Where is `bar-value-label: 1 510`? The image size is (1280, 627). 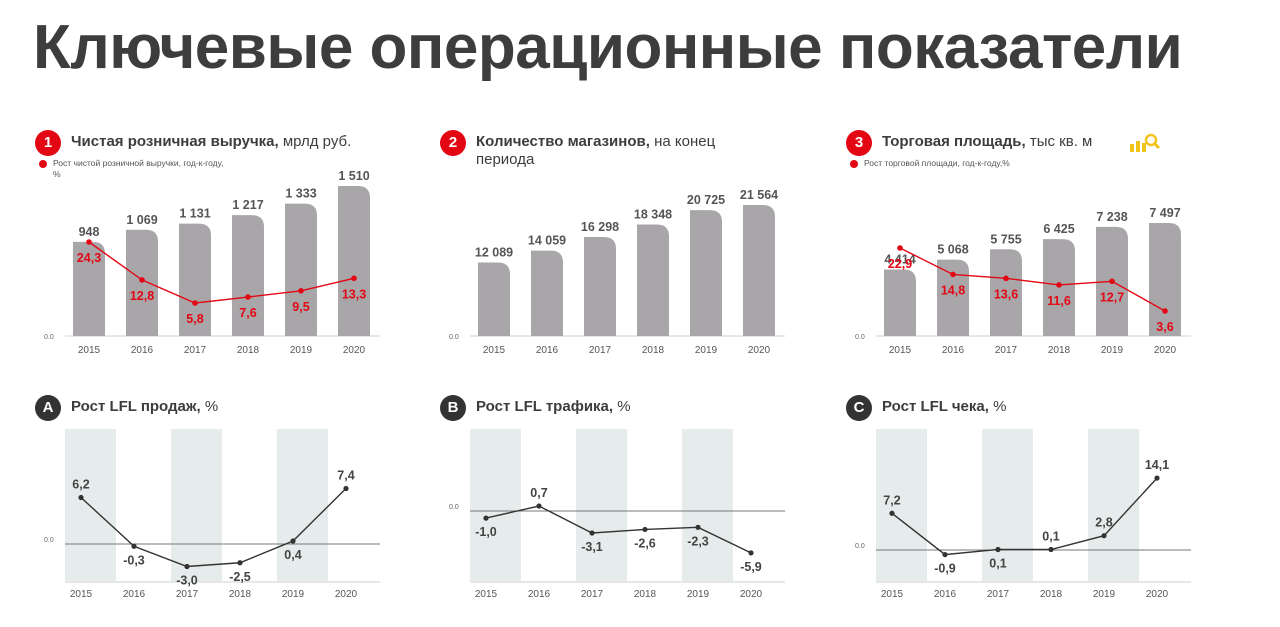
bar-value-label: 1 510 is located at coordinates (353, 176).